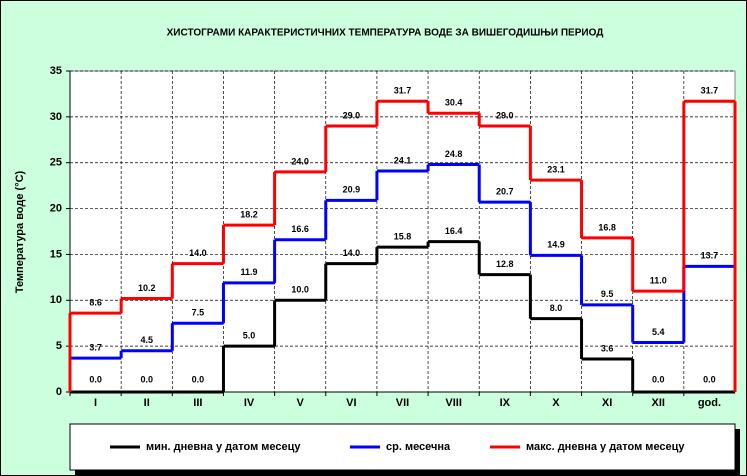 Image resolution: width=747 pixels, height=476 pixels. Describe the element at coordinates (95, 303) in the screenshot. I see `value-label: 8.6` at that location.